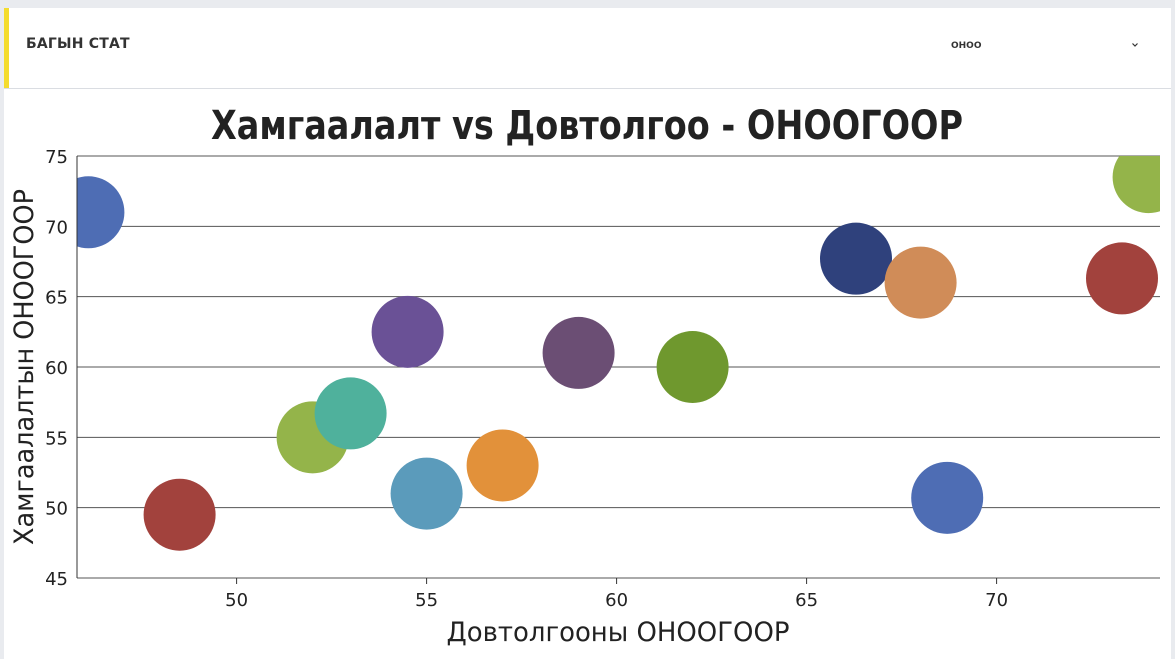  What do you see at coordinates (56, 157) in the screenshot?
I see `y-tick-label: 75` at bounding box center [56, 157].